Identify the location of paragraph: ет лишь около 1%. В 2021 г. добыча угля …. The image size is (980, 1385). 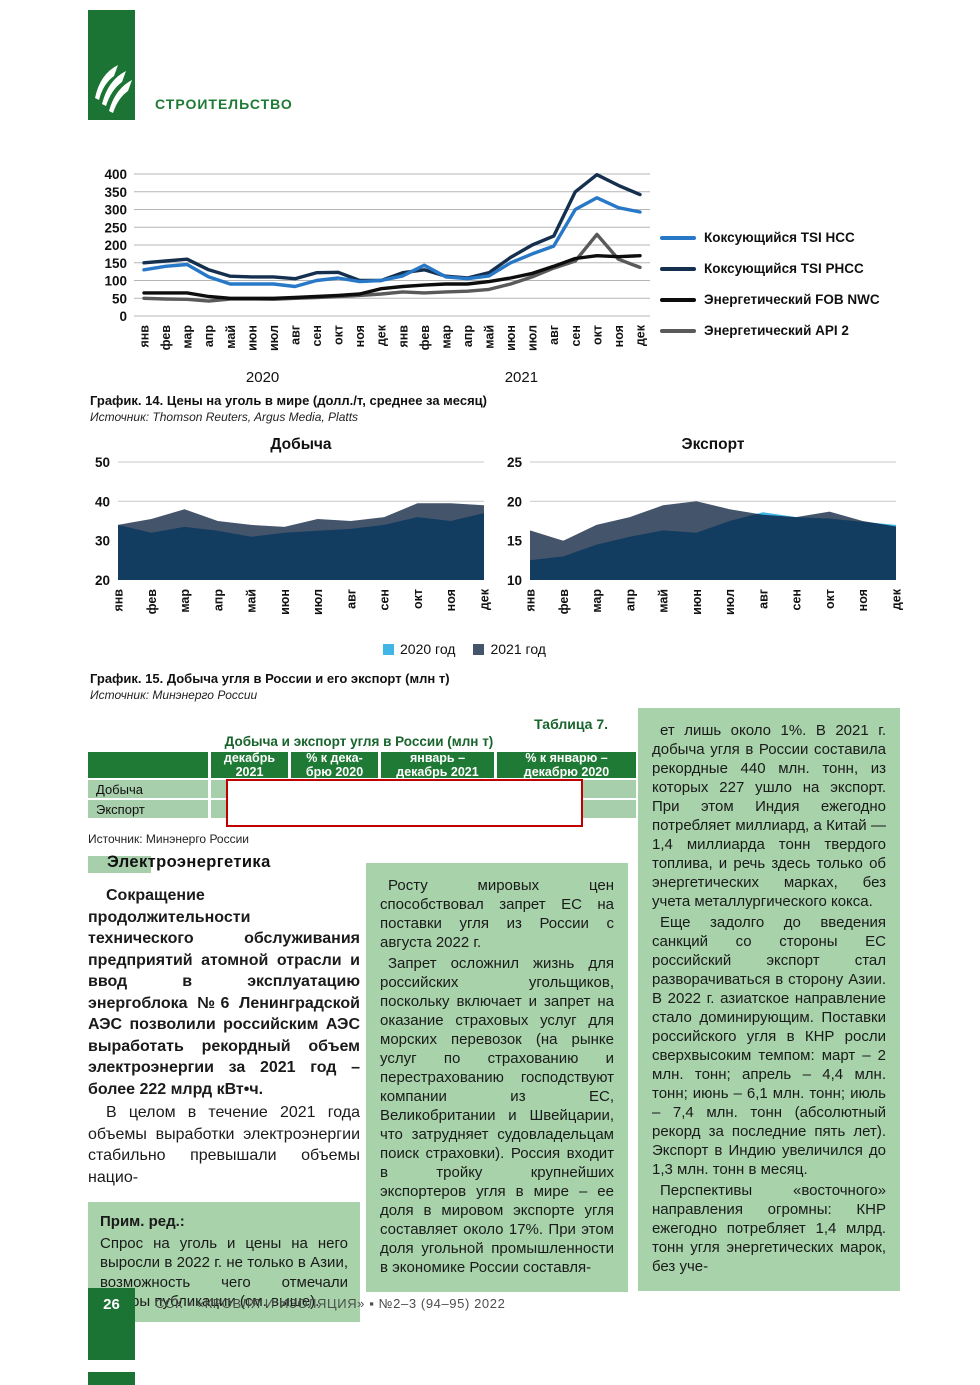
(769, 816).